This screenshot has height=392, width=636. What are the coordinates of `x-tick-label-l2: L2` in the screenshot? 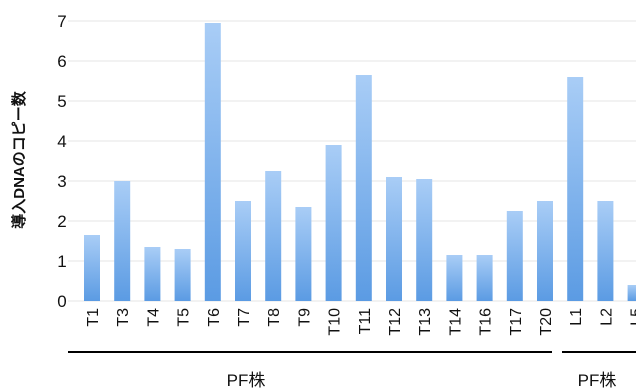 It's located at (606, 317).